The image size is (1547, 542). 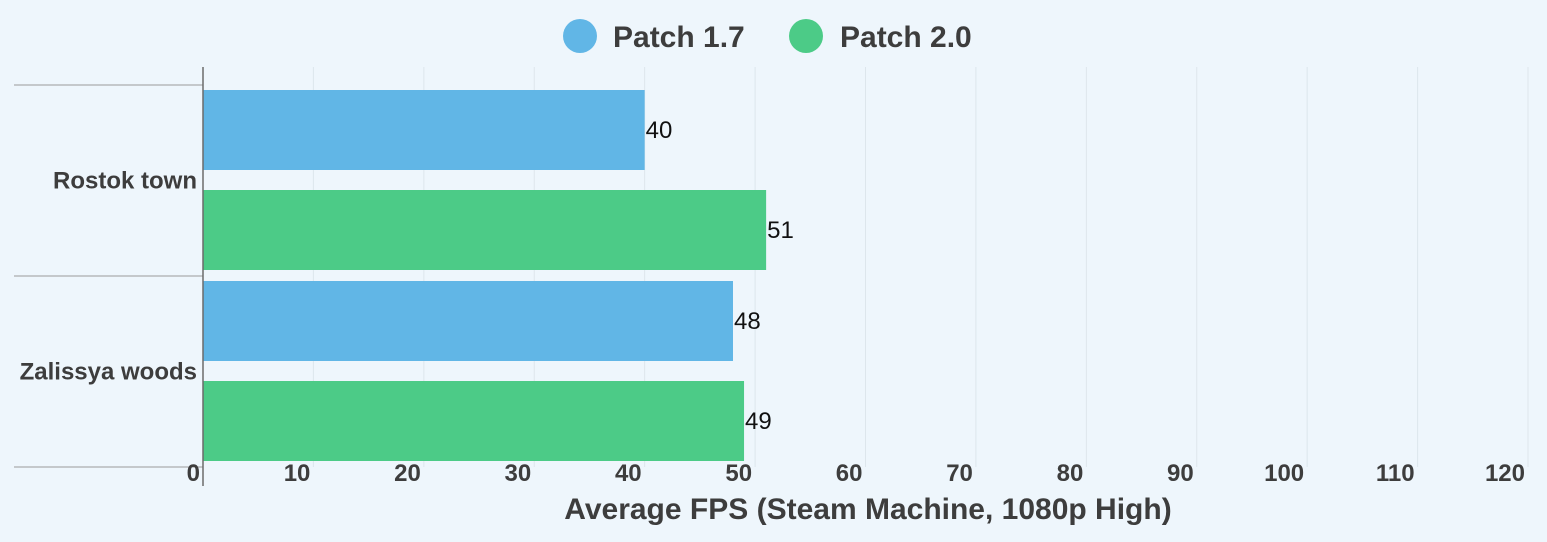 What do you see at coordinates (193, 473) in the screenshot?
I see `x-tick-label: 0` at bounding box center [193, 473].